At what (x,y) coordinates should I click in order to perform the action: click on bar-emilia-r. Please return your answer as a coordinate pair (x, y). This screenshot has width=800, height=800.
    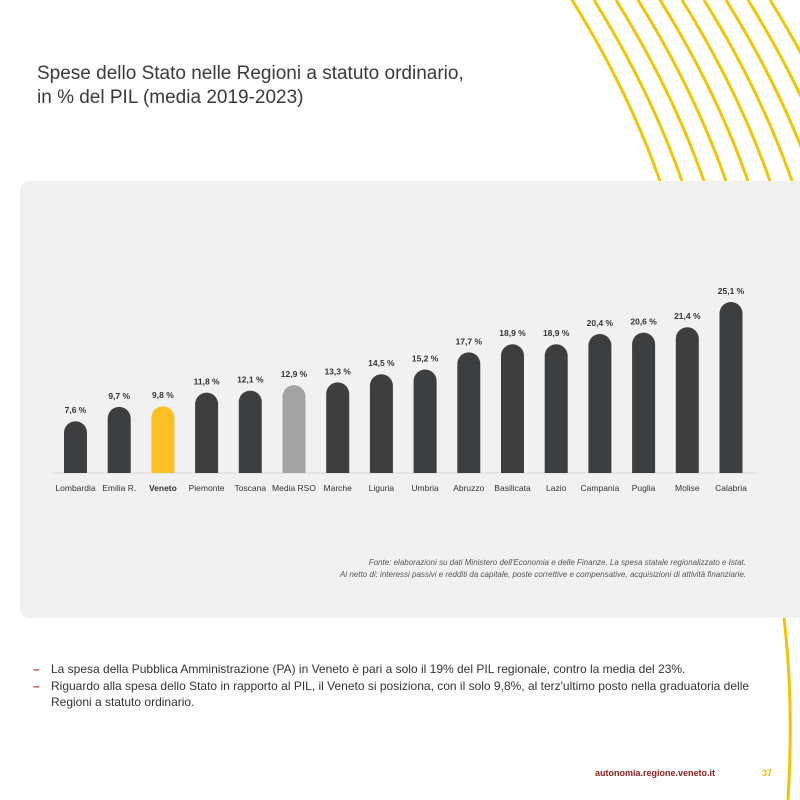
    Looking at the image, I should click on (119, 439).